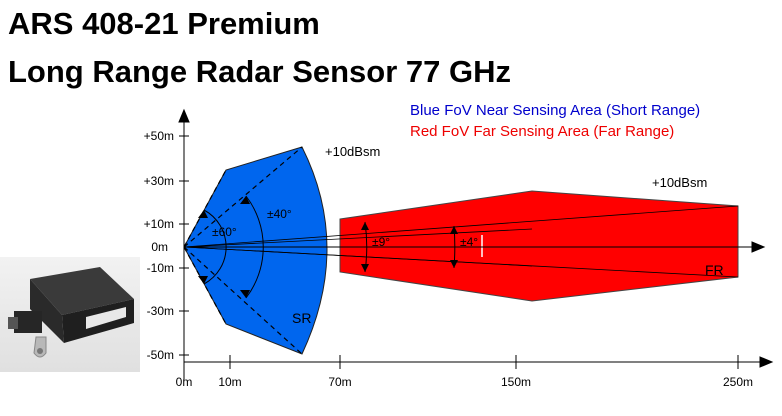 This screenshot has height=416, width=782. What do you see at coordinates (159, 247) in the screenshot?
I see `y-tick-label: 0m` at bounding box center [159, 247].